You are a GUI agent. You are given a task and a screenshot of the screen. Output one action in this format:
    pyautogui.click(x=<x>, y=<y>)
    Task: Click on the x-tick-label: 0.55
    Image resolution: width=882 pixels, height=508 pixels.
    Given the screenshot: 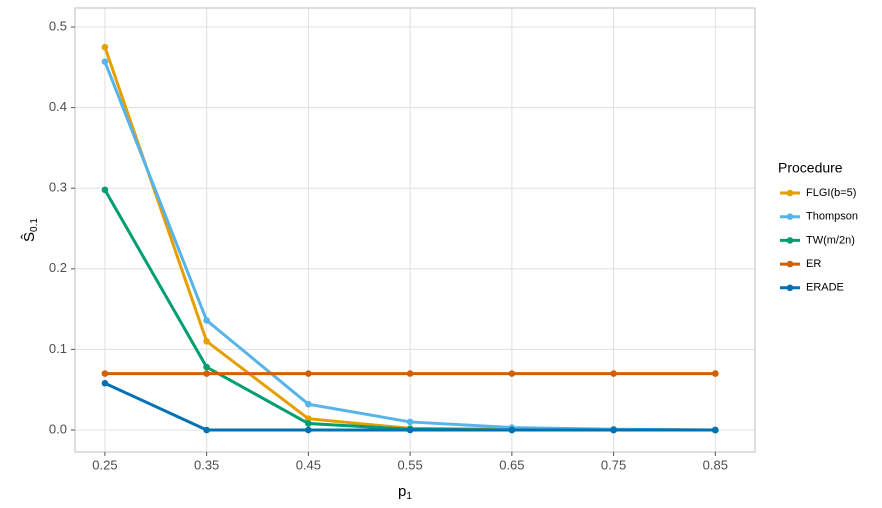 What is the action you would take?
    pyautogui.click(x=409, y=464)
    